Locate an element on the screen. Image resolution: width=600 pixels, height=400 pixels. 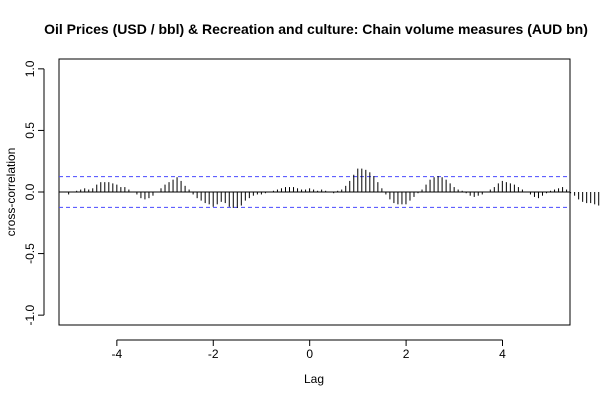
x-axis: -4 -2 0 2 4 is located at coordinates (309, 350).